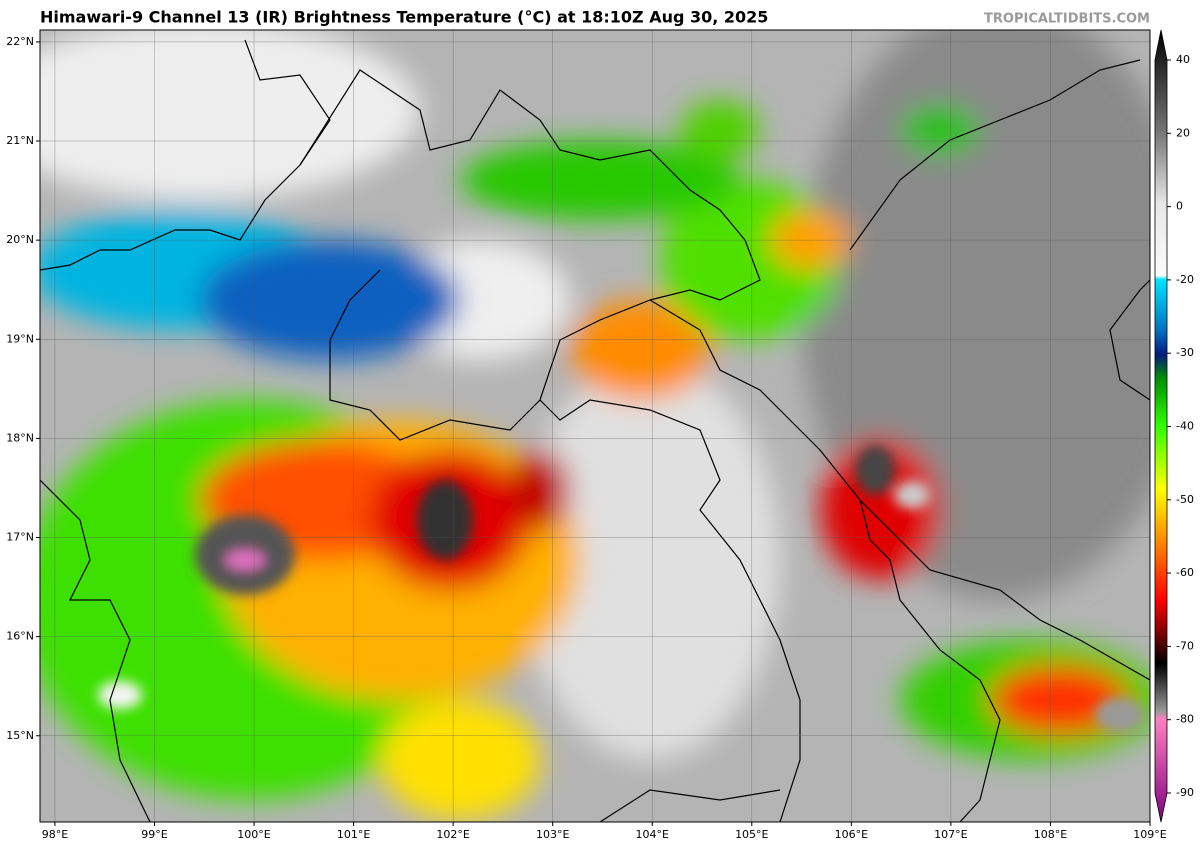 This screenshot has height=849, width=1200. I want to click on colorbar-tick-label: -90, so click(1185, 792).